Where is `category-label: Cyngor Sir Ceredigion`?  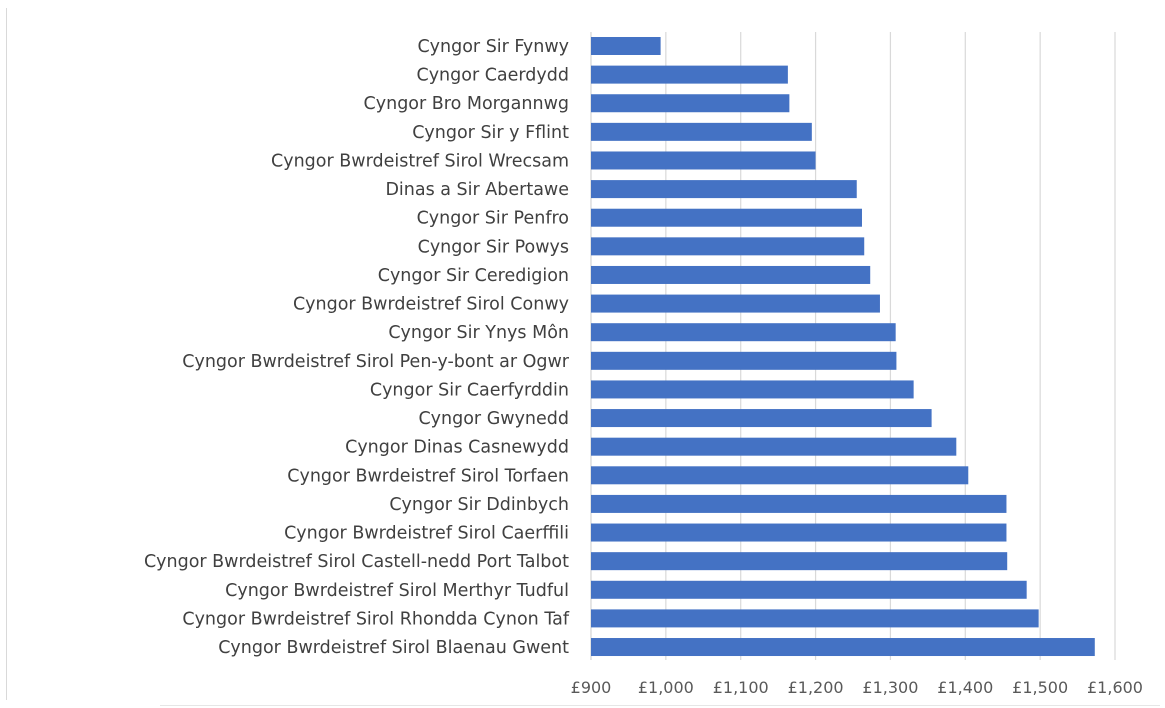
category-label: Cyngor Sir Ceredigion is located at coordinates (473, 276).